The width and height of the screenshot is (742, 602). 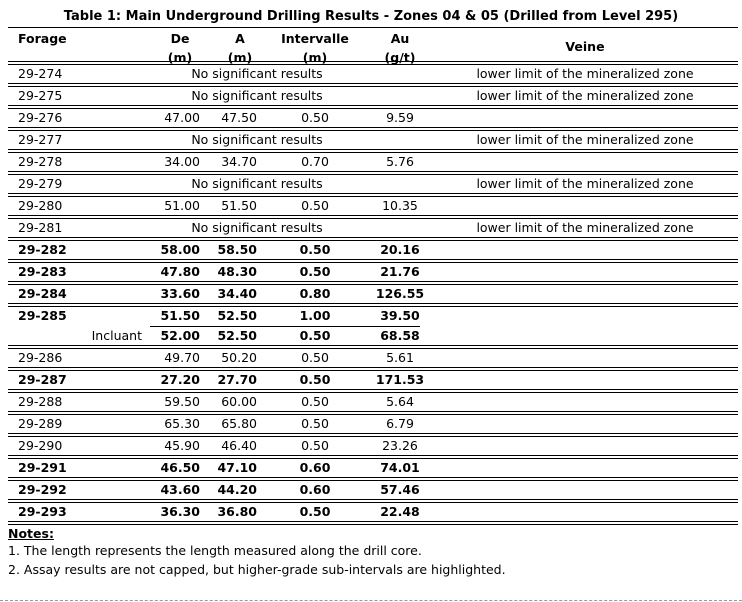 I want to click on cell-au: 6.79, so click(x=400, y=423).